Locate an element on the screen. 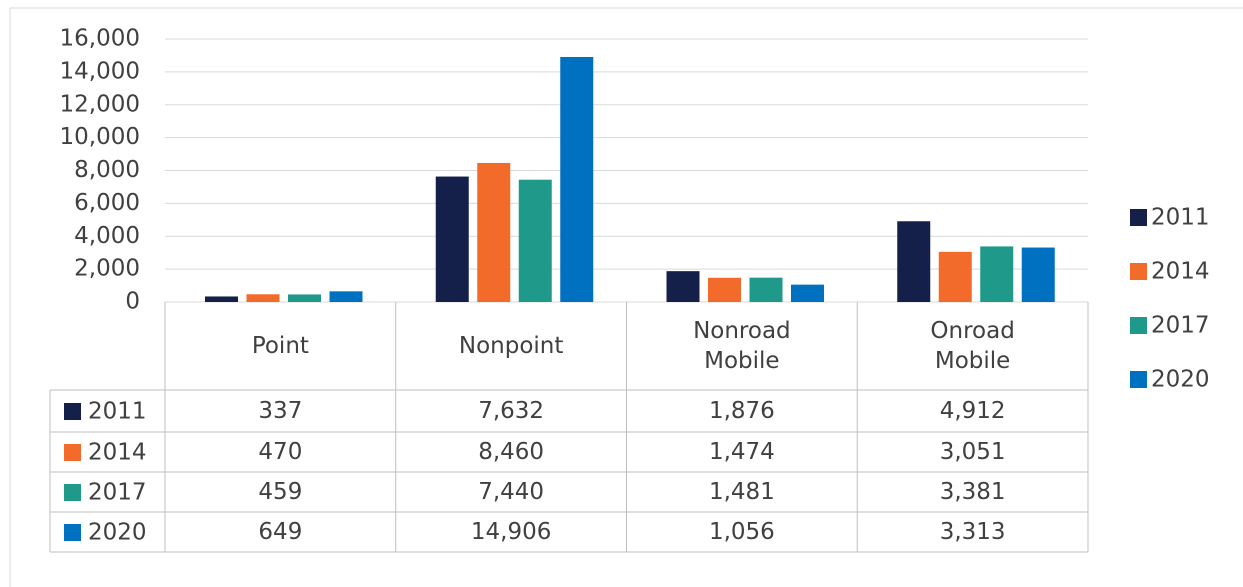 This screenshot has height=587, width=1243. y-tick-label: 10,000 is located at coordinates (100, 137).